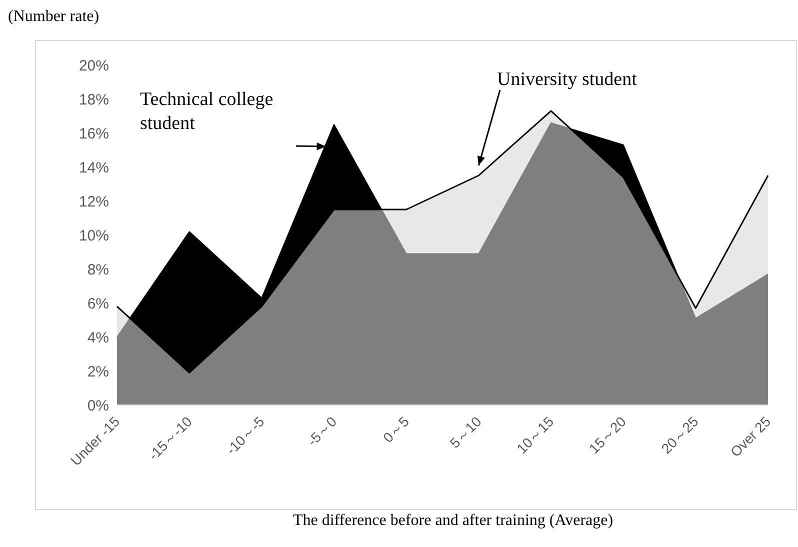 The height and width of the screenshot is (547, 798). I want to click on y-tick-label: 0%, so click(98, 405).